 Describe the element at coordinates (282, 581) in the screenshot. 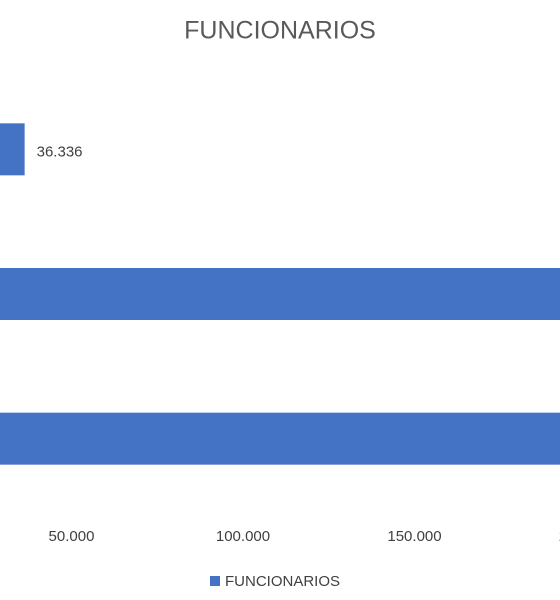

I see `legend-label: FUNCIONARIOS` at that location.